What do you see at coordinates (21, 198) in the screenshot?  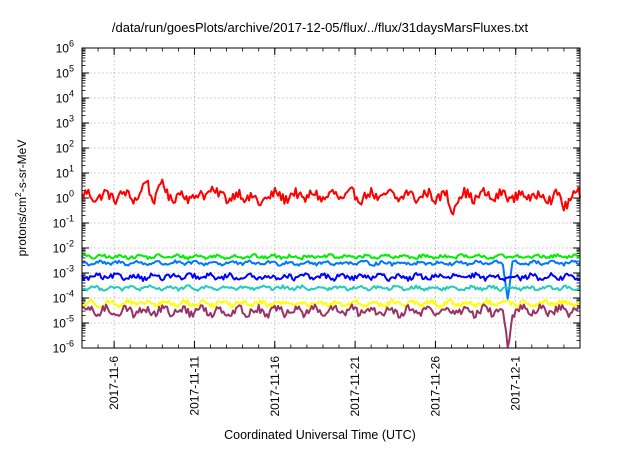 I see `y-axis-label: protons/cm2-s-sr-MeV` at bounding box center [21, 198].